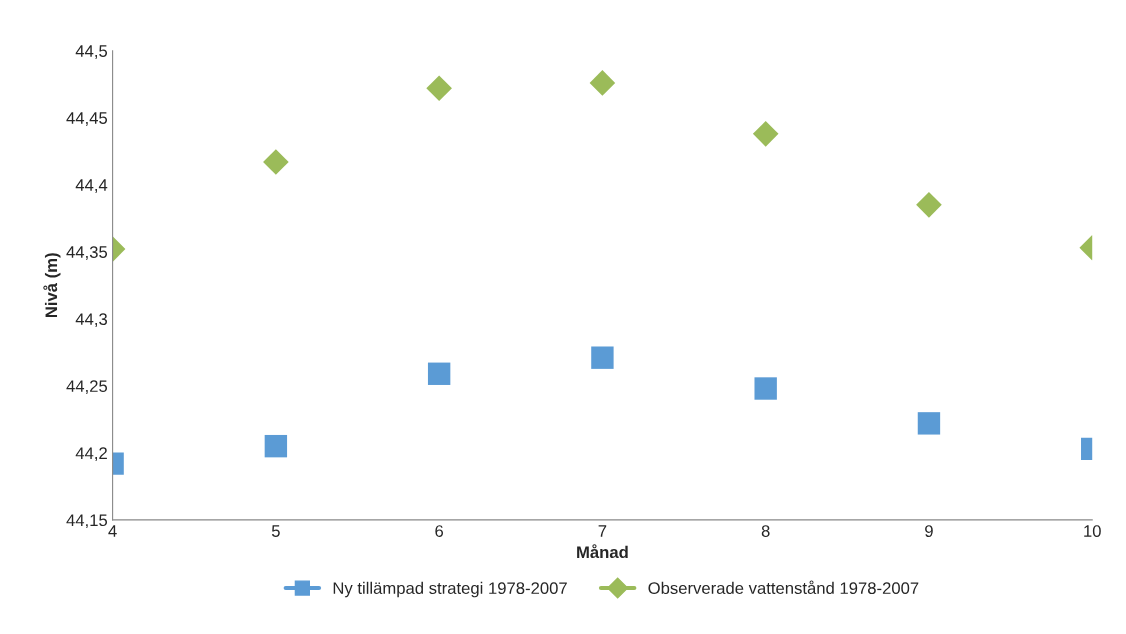 Image resolution: width=1126 pixels, height=634 pixels. I want to click on x-tick-label: 9, so click(929, 531).